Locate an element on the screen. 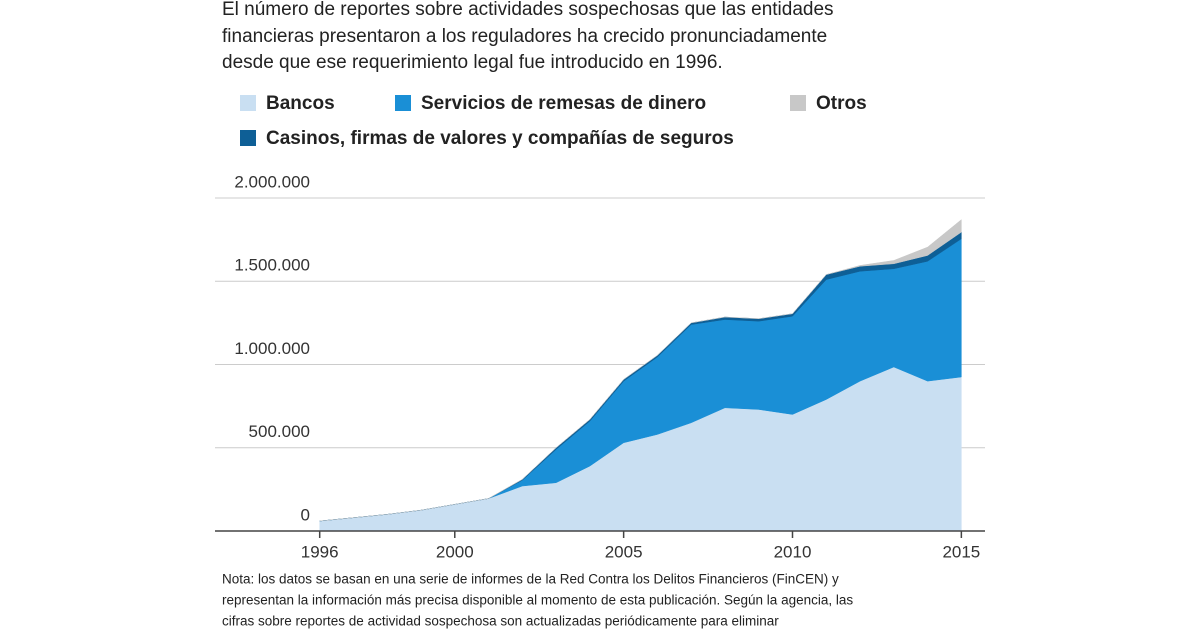 The width and height of the screenshot is (1200, 630). x-tick-label: 2015 is located at coordinates (961, 551).